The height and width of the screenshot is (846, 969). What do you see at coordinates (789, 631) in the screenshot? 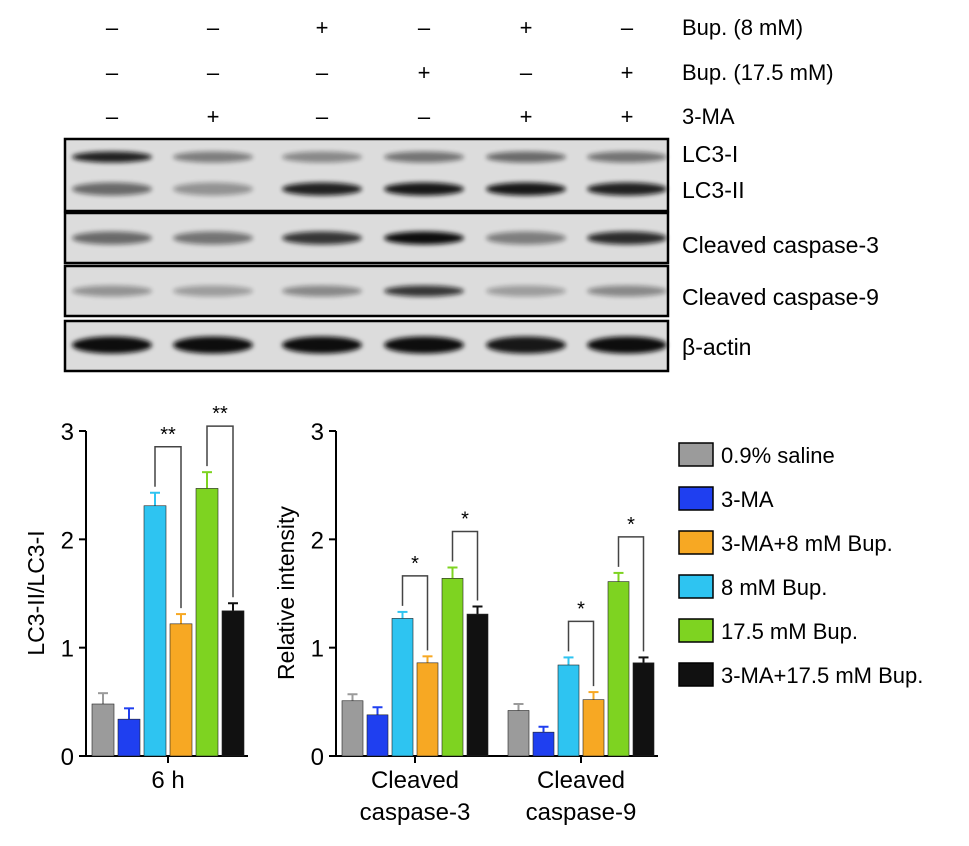
I see `legend-label: 17.5 mM Bup.` at bounding box center [789, 631].